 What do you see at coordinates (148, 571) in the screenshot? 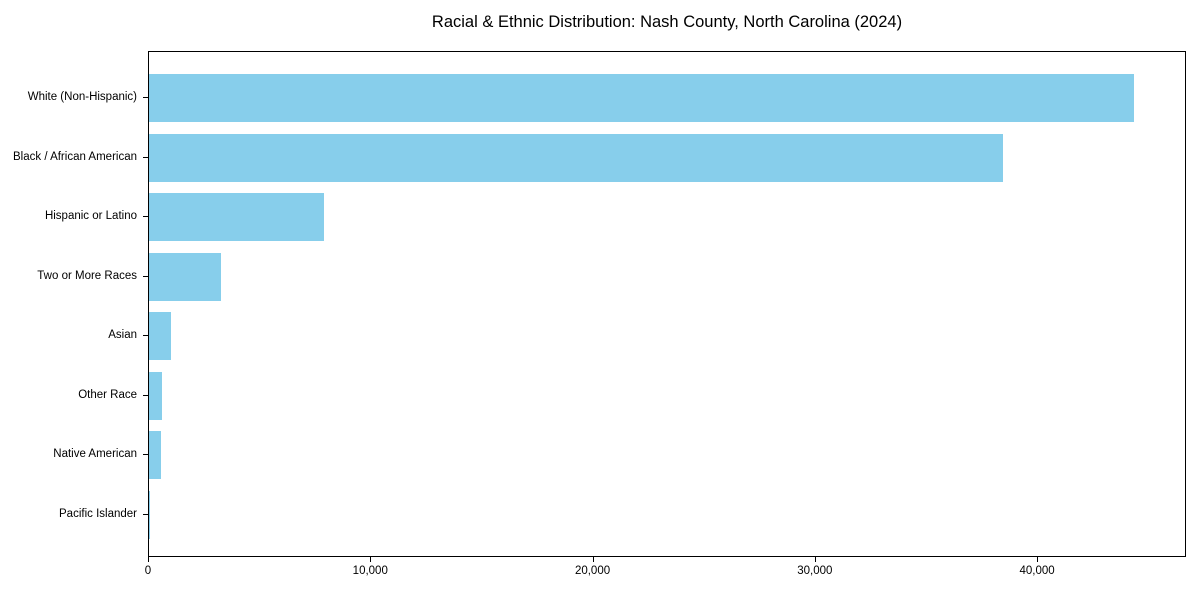
I see `x-tick-label: 0` at bounding box center [148, 571].